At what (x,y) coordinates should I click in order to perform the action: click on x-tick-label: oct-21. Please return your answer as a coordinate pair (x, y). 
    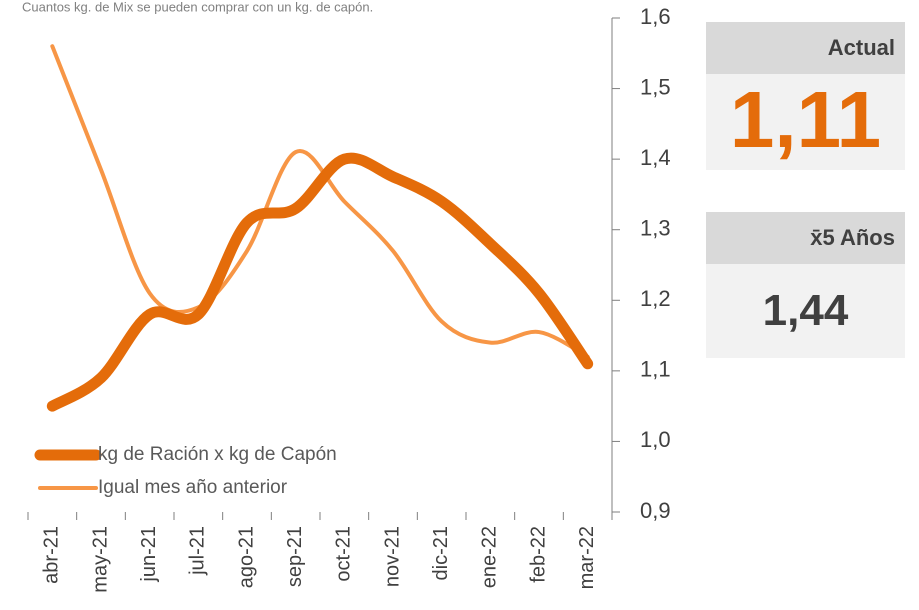
    Looking at the image, I should click on (344, 554).